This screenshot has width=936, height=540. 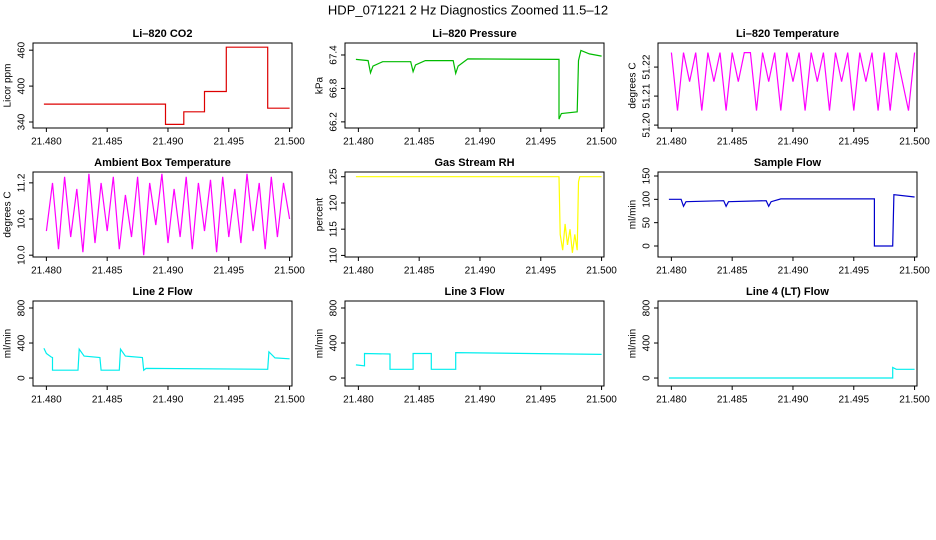 What do you see at coordinates (647, 223) in the screenshot?
I see `y-tick-label: 50` at bounding box center [647, 223].